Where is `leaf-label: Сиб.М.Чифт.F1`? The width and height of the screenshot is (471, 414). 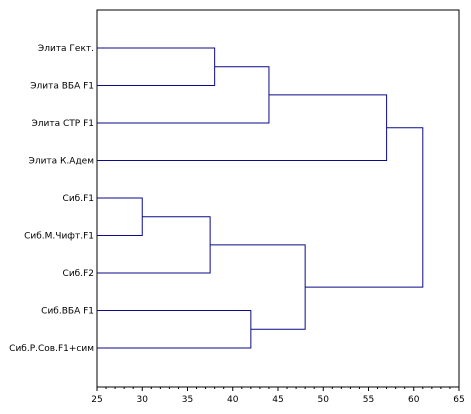 leaf-label: Сиб.М.Чифт.F1 is located at coordinates (59, 237).